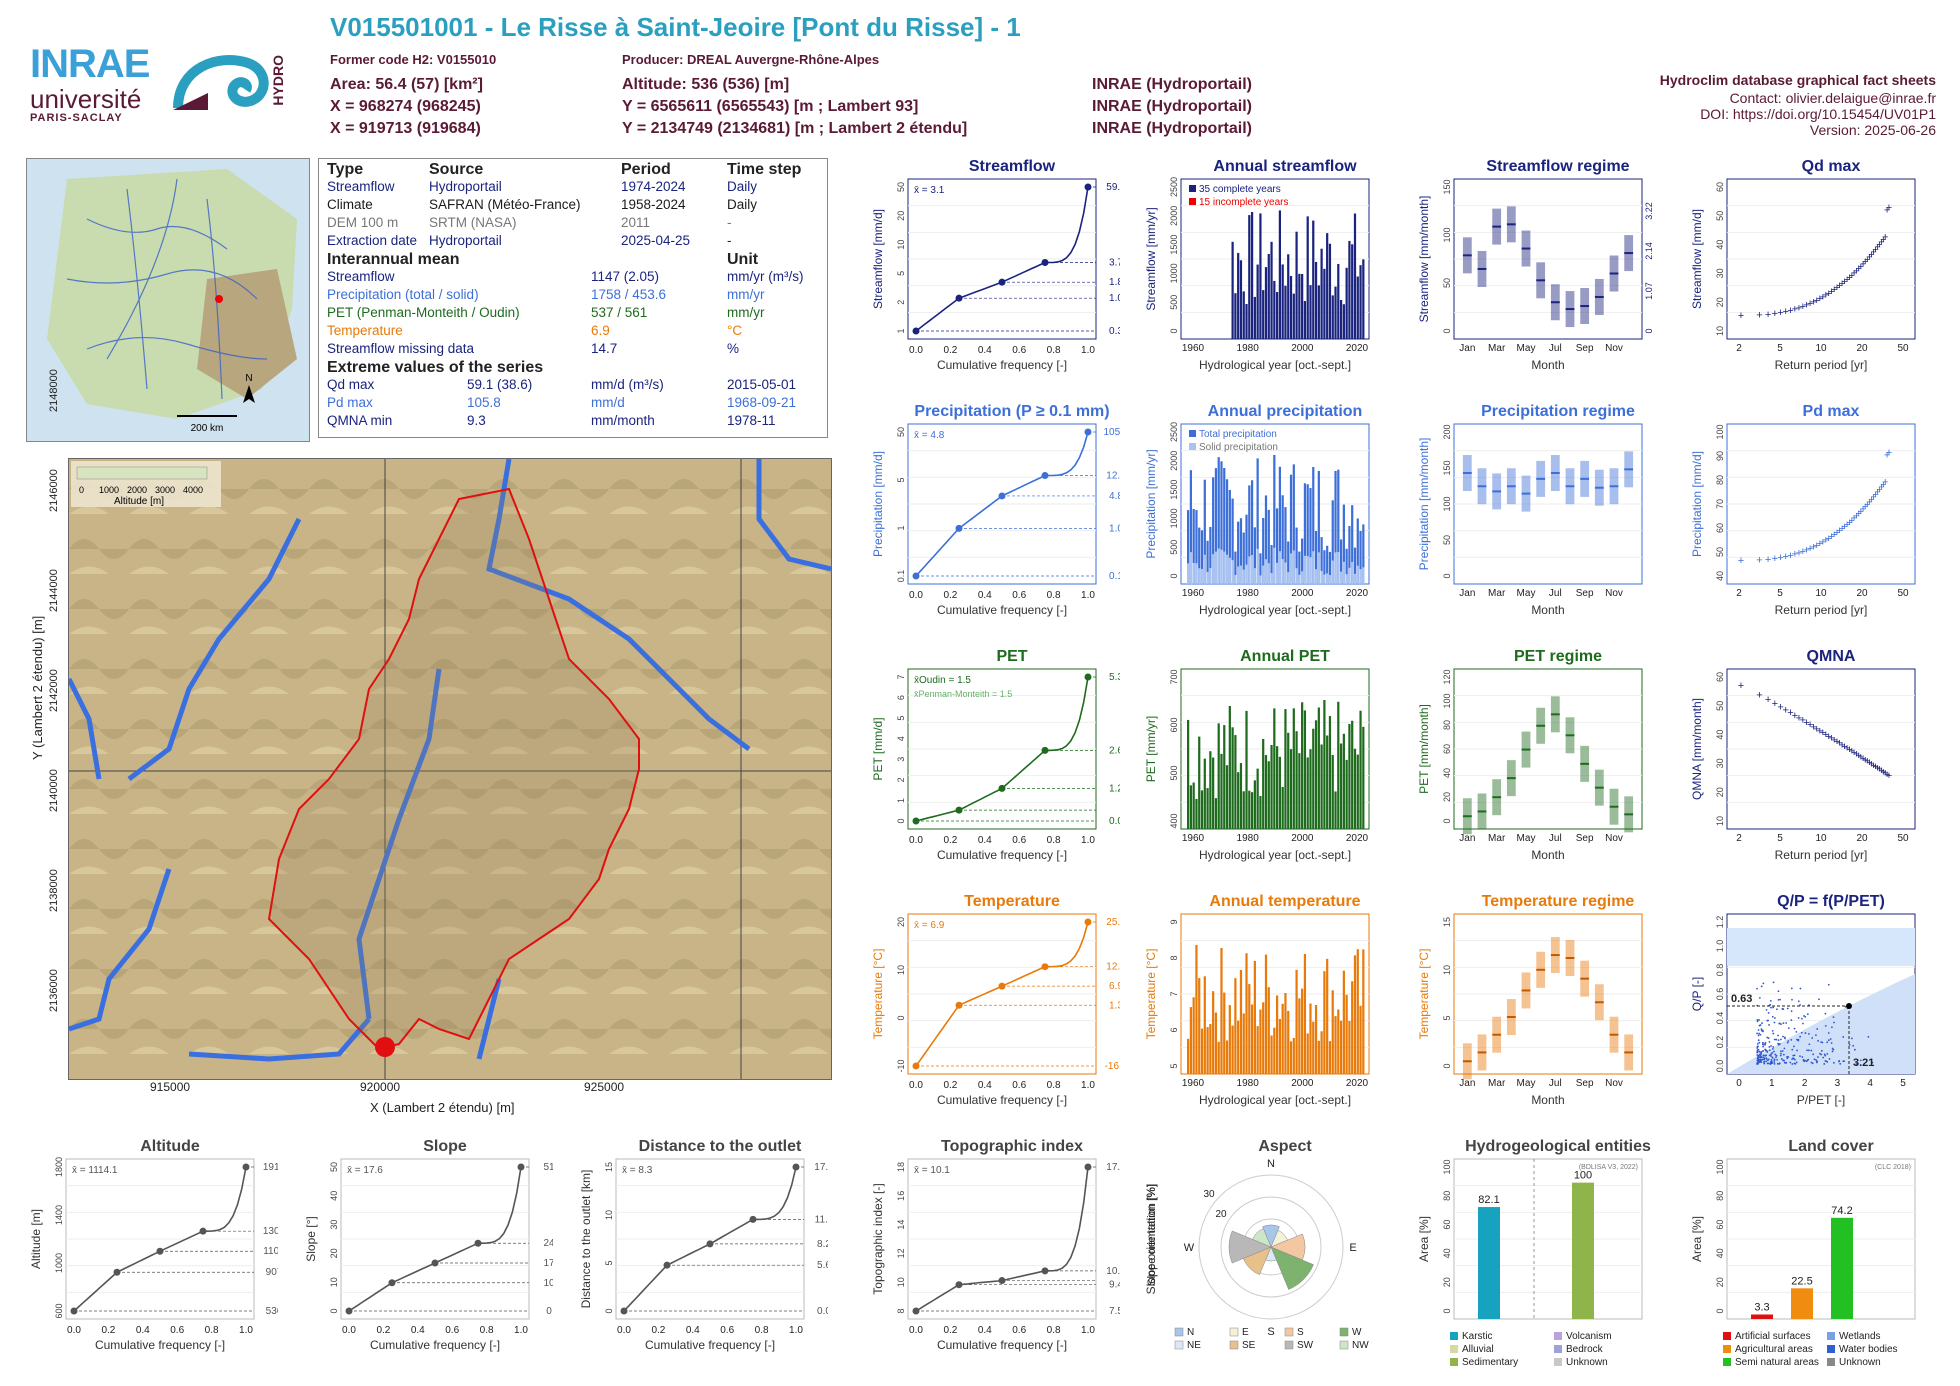 The width and height of the screenshot is (1960, 1386). Describe the element at coordinates (609, 1310) in the screenshot. I see `y-tick-label: 0` at that location.